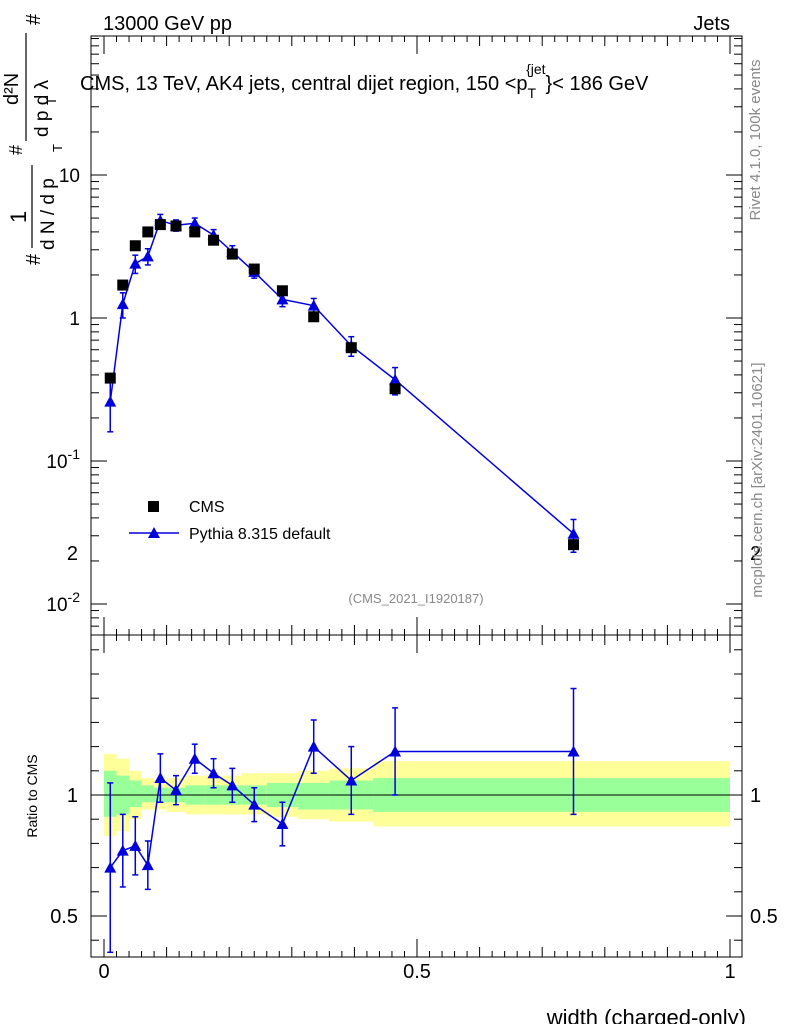  Describe the element at coordinates (764, 917) in the screenshot. I see `ratio-tick-label-right: 0.5` at that location.